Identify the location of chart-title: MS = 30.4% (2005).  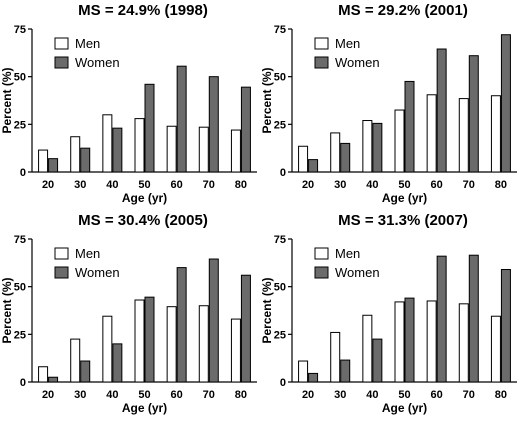
(143, 220).